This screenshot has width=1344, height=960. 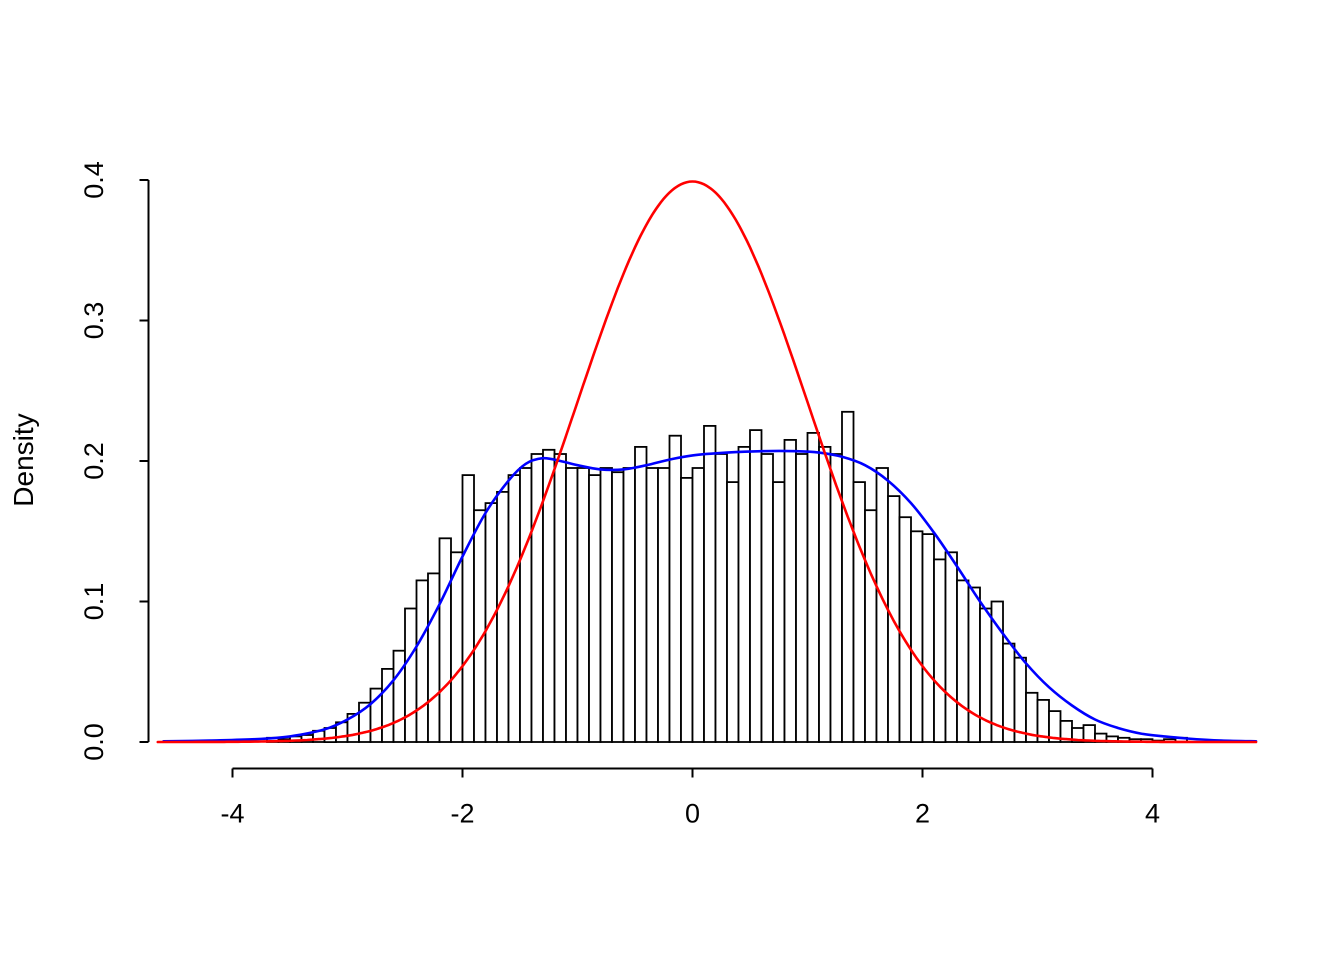 What do you see at coordinates (94, 180) in the screenshot?
I see `y-tick-label: 0.4` at bounding box center [94, 180].